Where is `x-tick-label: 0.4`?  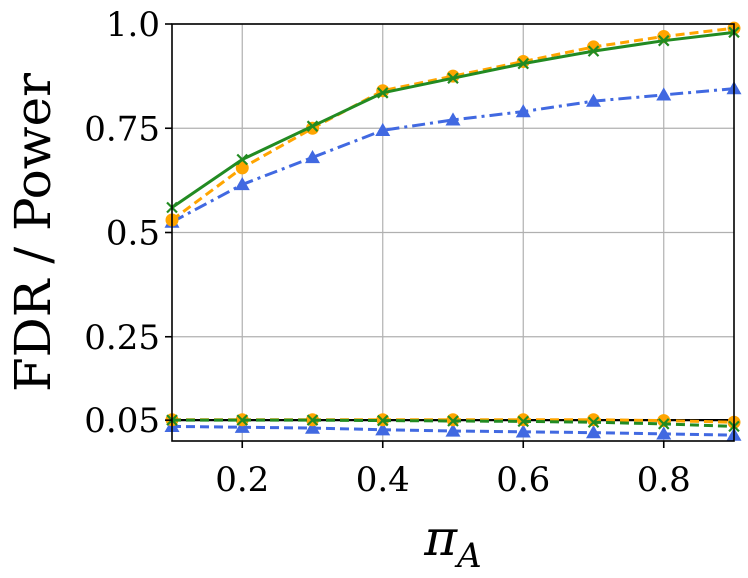 x-tick-label: 0.4 is located at coordinates (383, 480).